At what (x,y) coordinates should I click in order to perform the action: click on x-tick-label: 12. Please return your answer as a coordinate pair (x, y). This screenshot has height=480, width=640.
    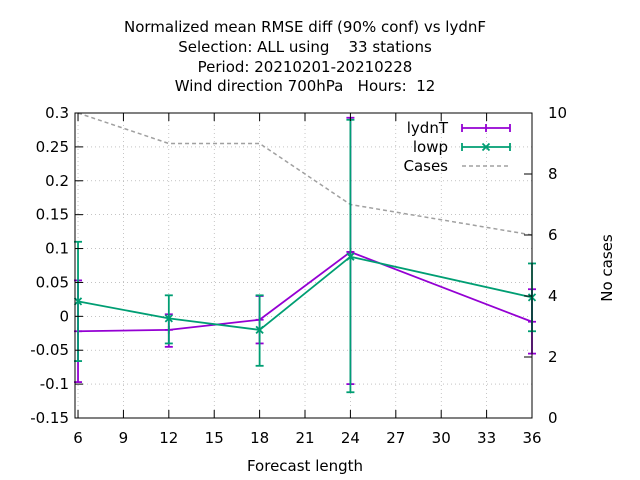
    Looking at the image, I should click on (168, 438).